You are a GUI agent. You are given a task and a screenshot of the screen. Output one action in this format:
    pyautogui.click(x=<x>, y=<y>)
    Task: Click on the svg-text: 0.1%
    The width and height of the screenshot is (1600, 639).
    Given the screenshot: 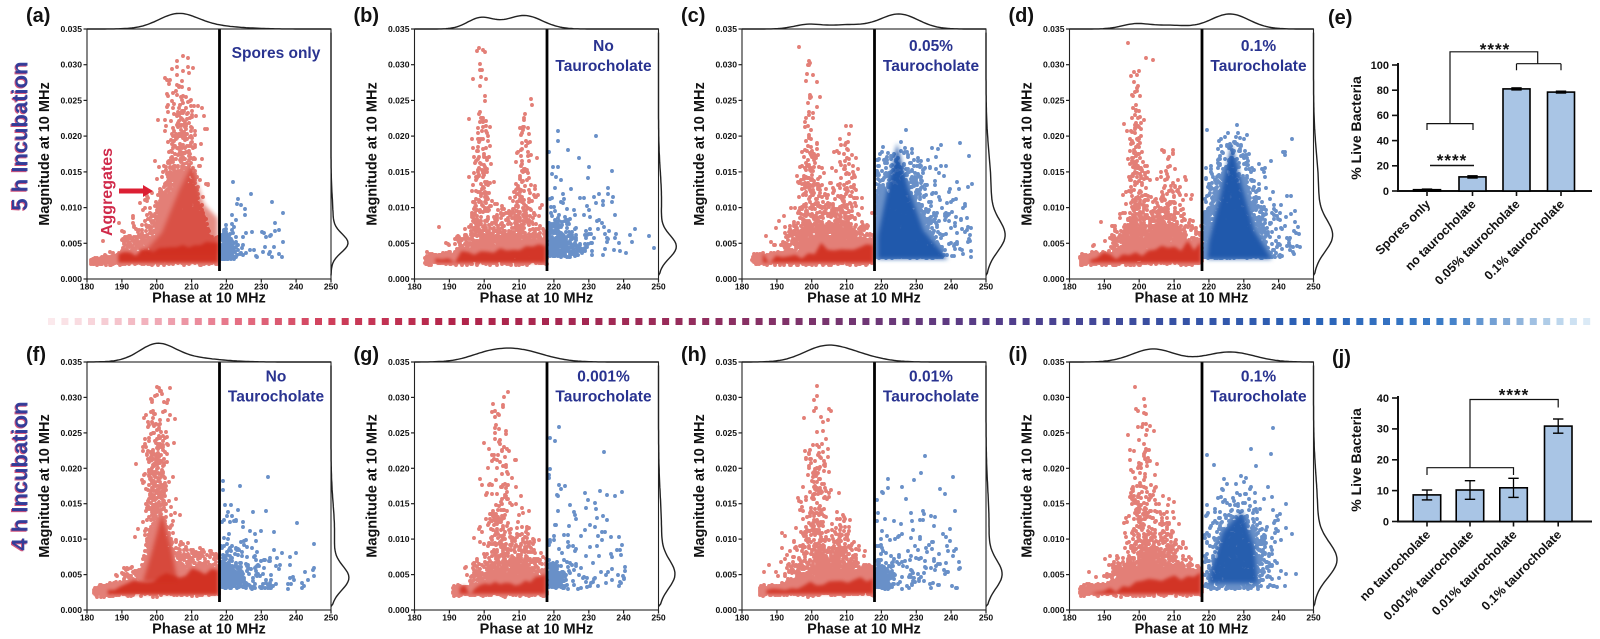 What is the action you would take?
    pyautogui.click(x=1259, y=377)
    